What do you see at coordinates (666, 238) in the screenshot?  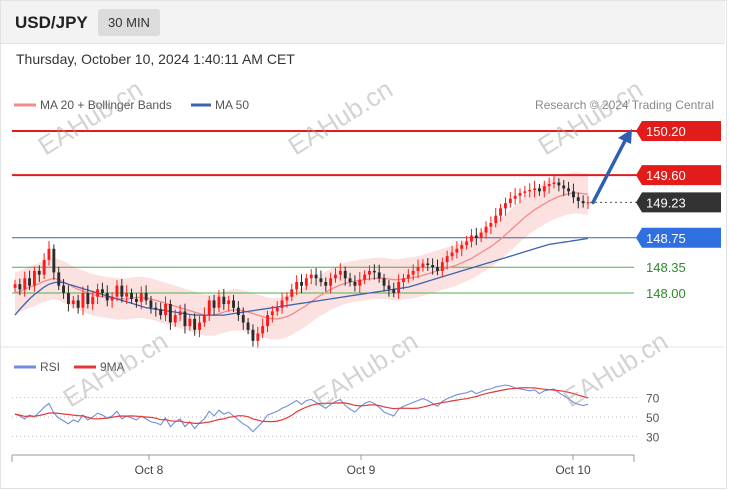 I see `price-label-3: 148.75` at bounding box center [666, 238].